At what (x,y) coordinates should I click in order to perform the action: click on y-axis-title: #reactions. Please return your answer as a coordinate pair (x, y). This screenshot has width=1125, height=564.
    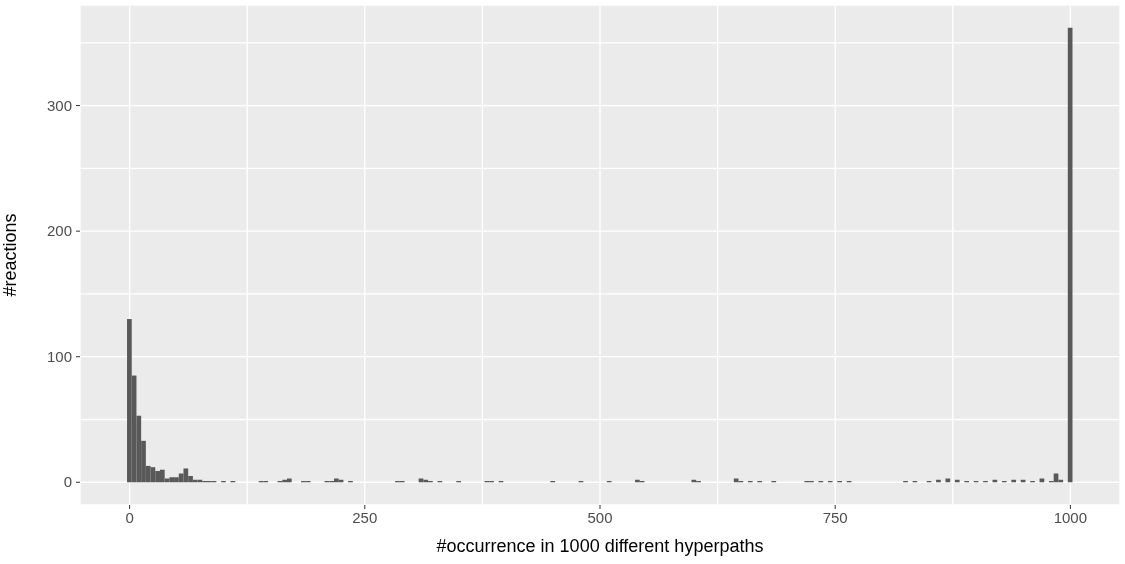
    Looking at the image, I should click on (10, 255).